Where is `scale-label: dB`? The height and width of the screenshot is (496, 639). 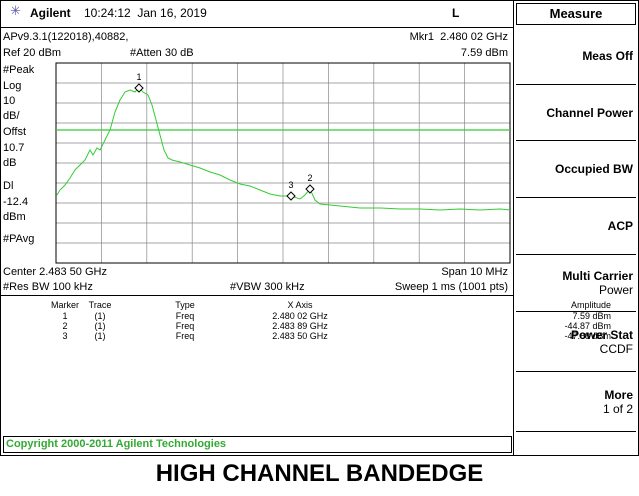 scale-label: dB is located at coordinates (10, 163).